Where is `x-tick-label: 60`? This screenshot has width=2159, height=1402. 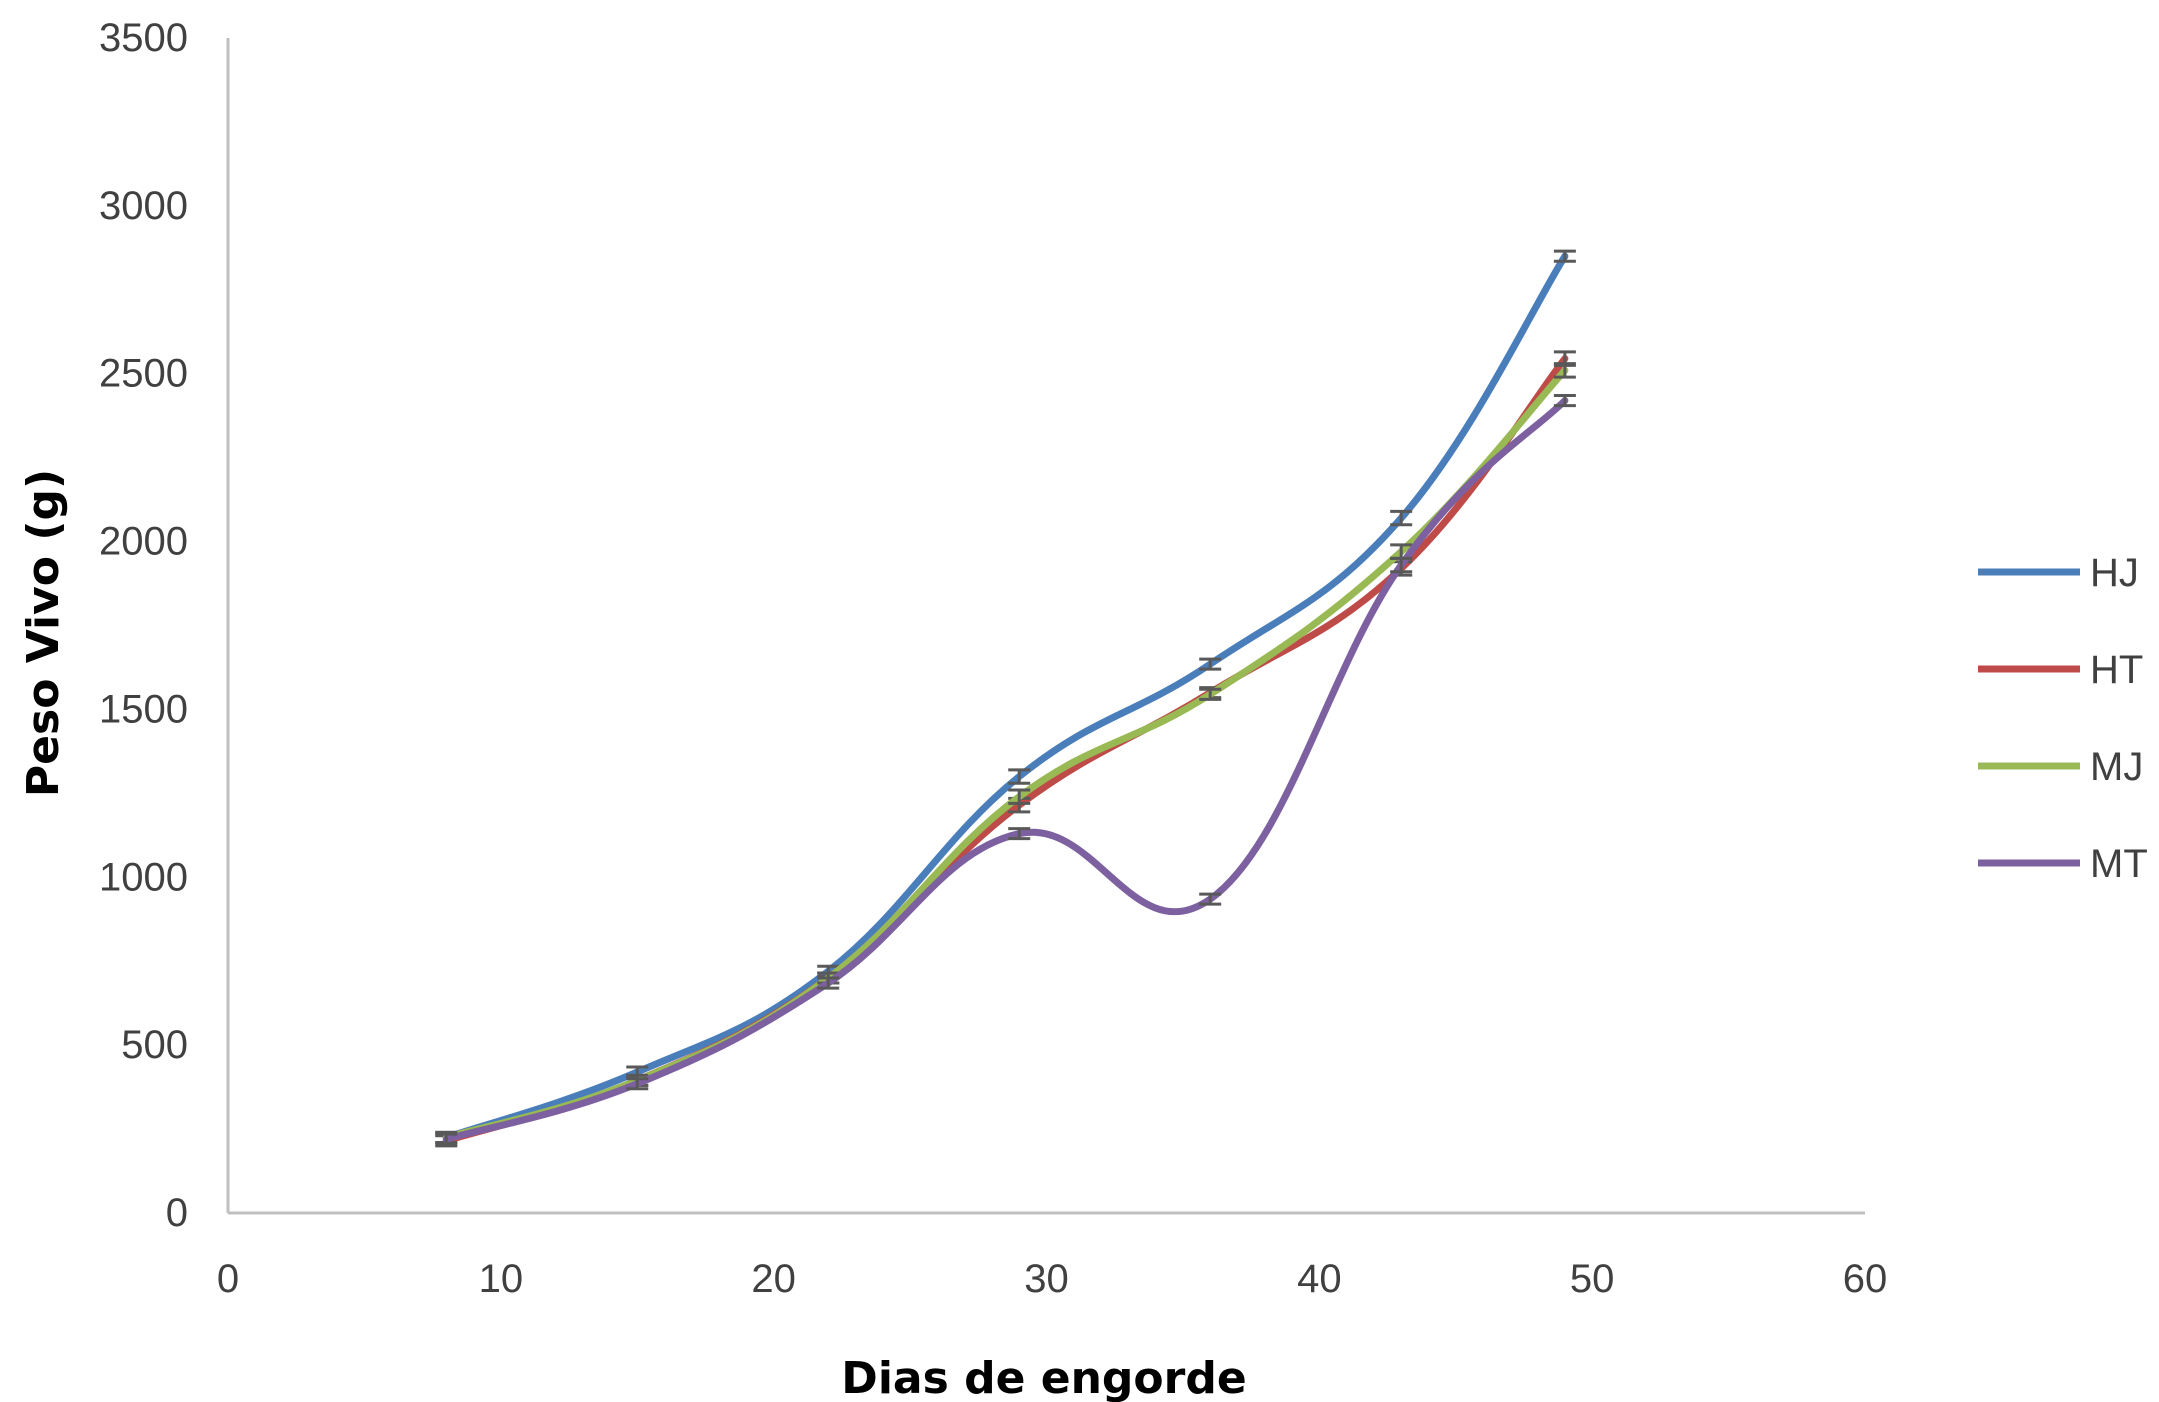
x-tick-label: 60 is located at coordinates (1865, 1279).